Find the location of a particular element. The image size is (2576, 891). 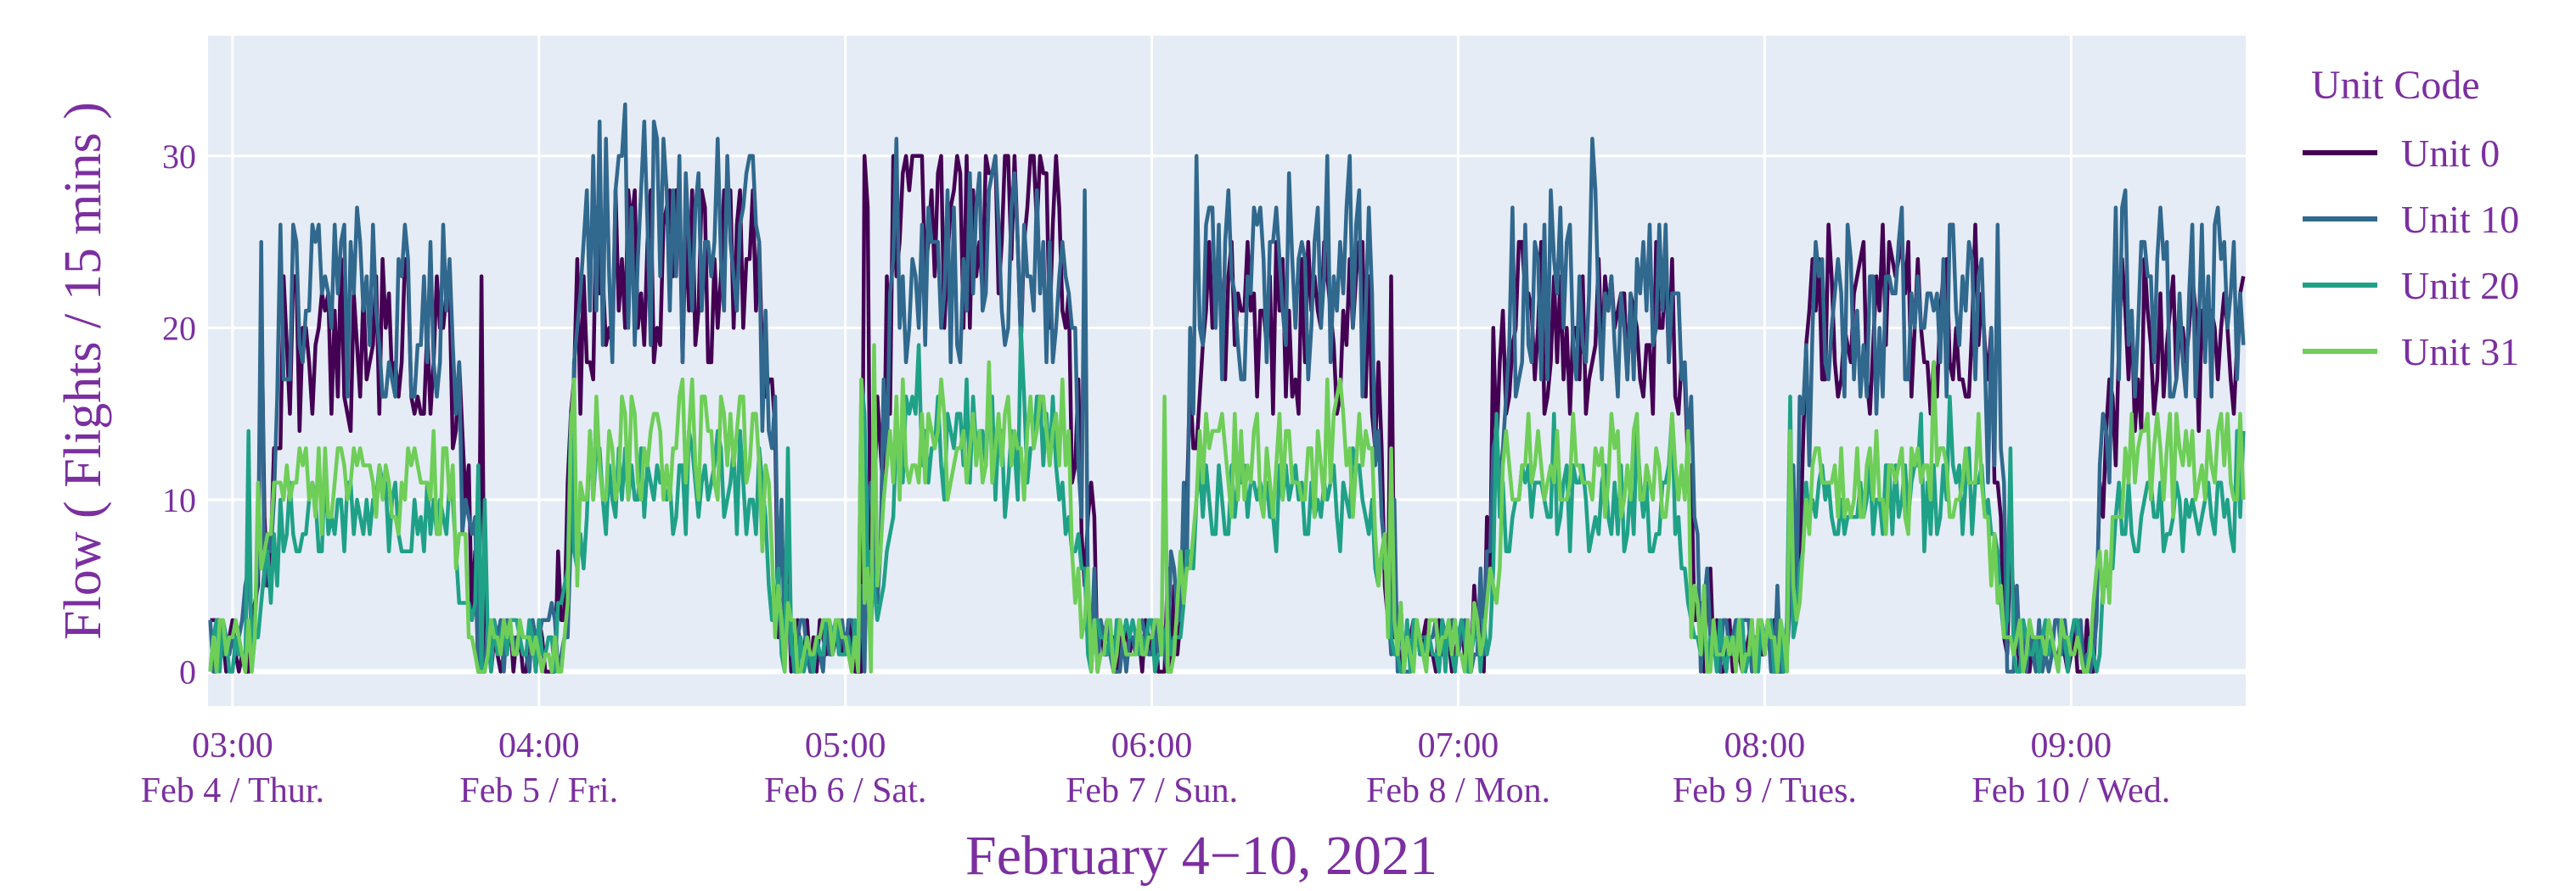

x-tick-date-4: Feb 8 / Mon. is located at coordinates (1458, 790).